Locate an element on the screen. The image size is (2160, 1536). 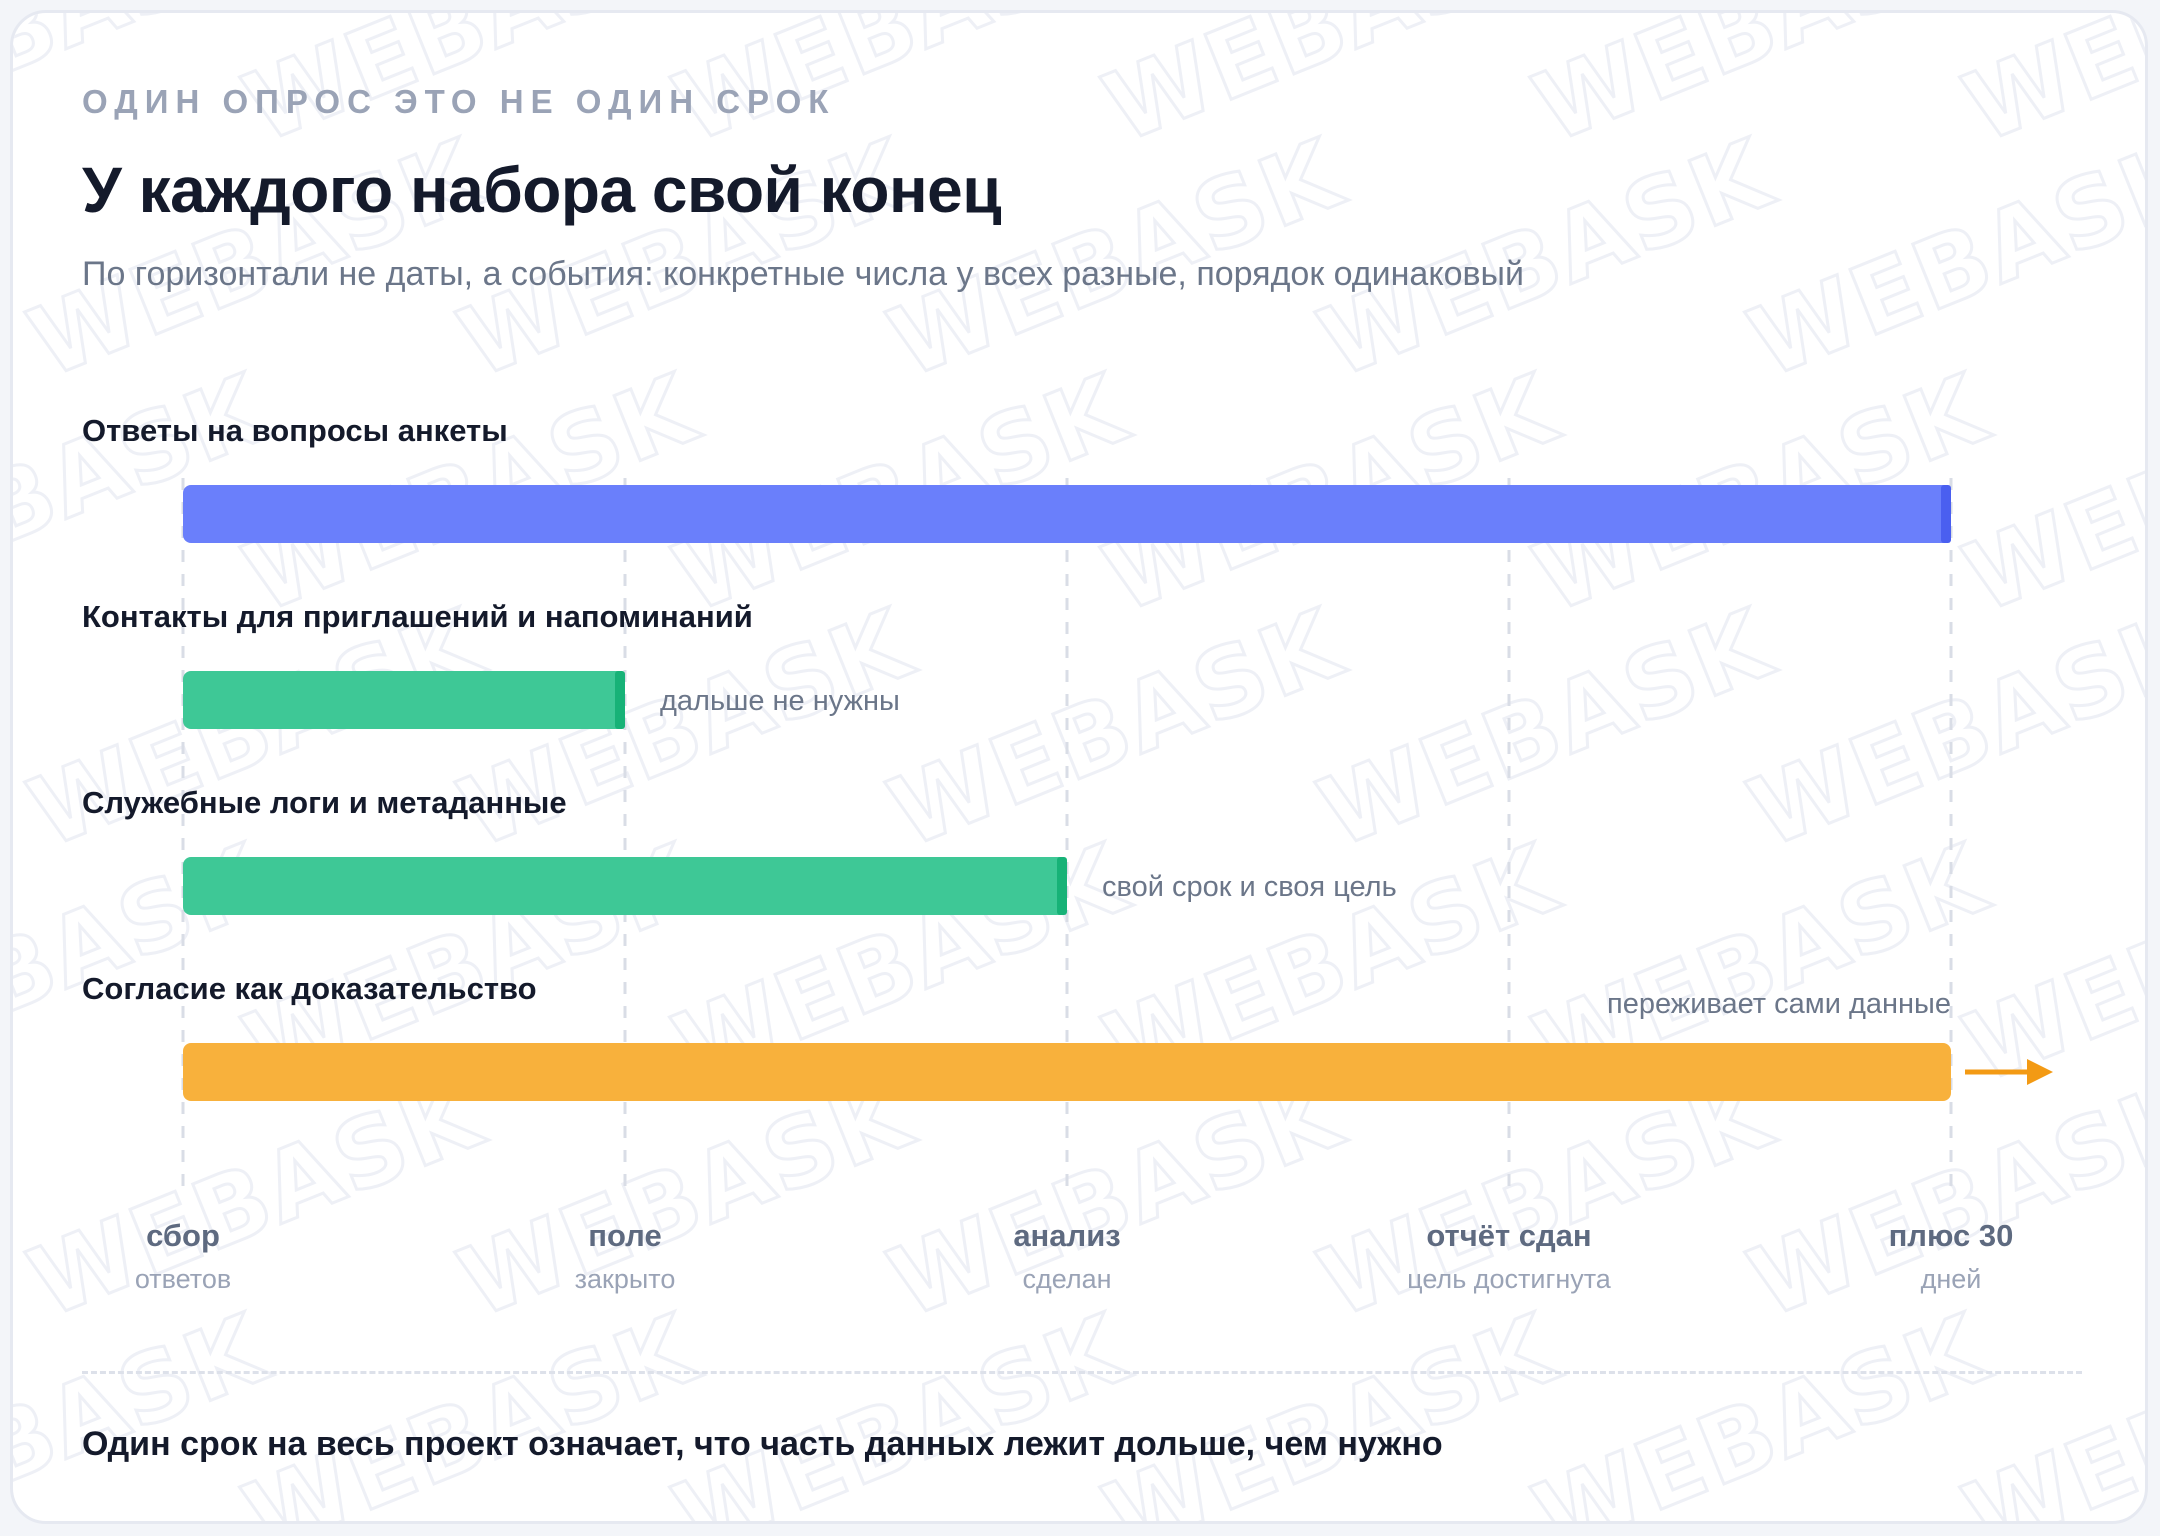
row-note: свой срок и своя цель is located at coordinates (1249, 887).